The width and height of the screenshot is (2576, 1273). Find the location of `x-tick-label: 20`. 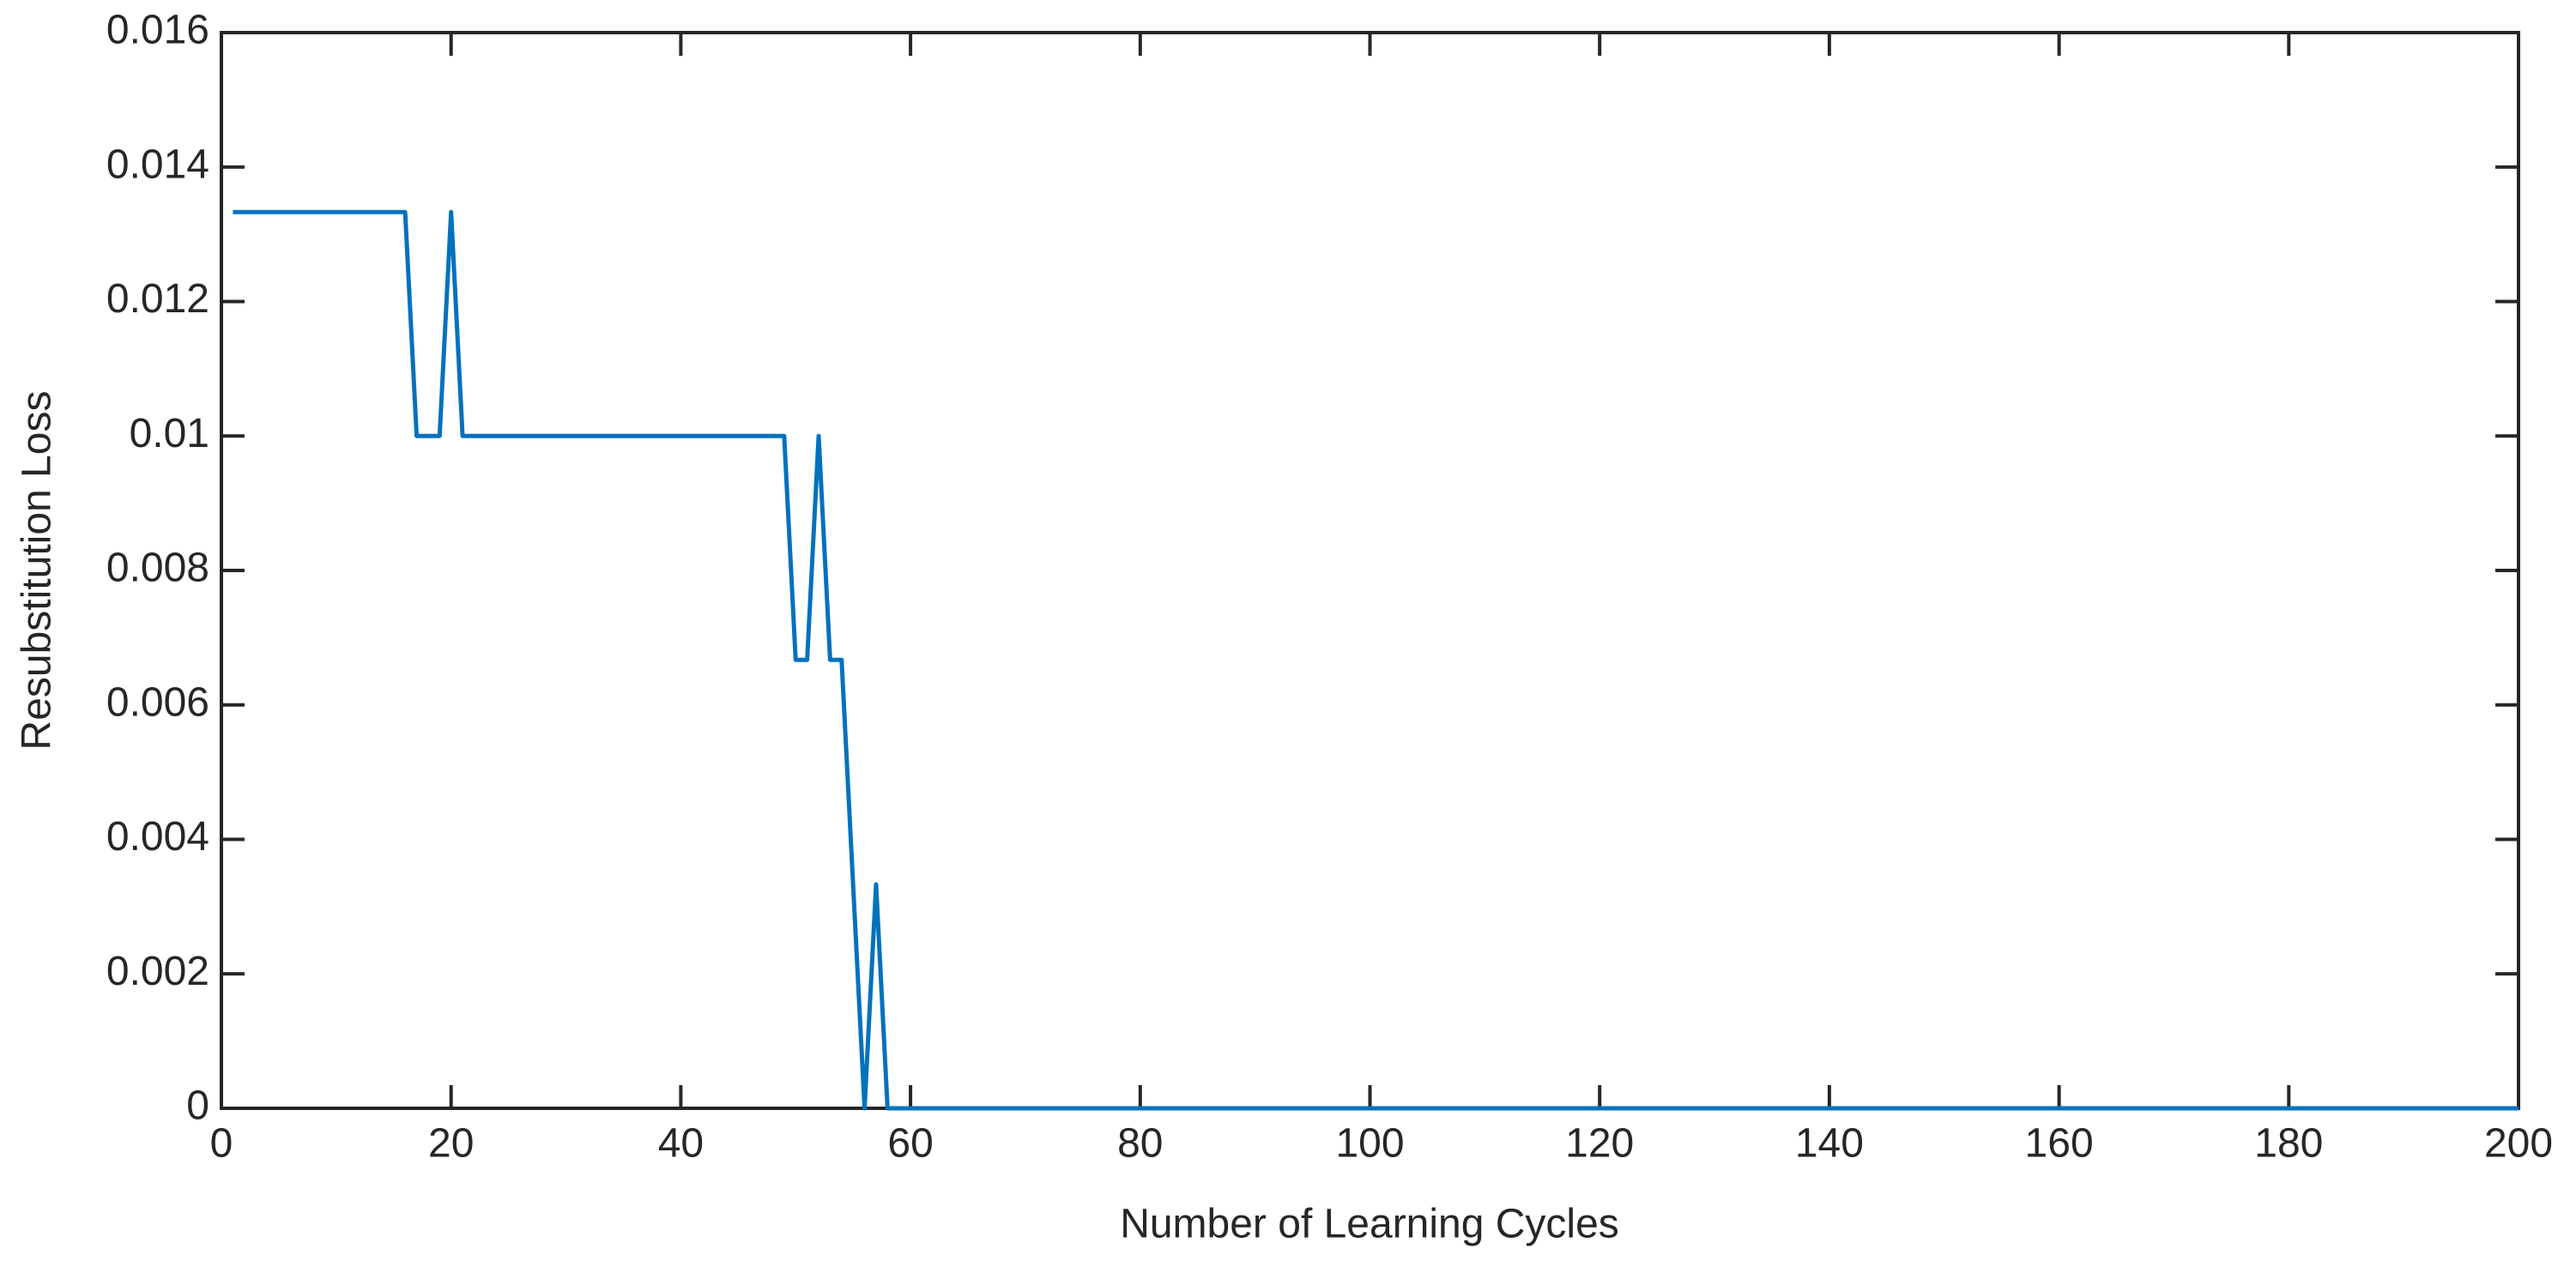

x-tick-label: 20 is located at coordinates (451, 1144).